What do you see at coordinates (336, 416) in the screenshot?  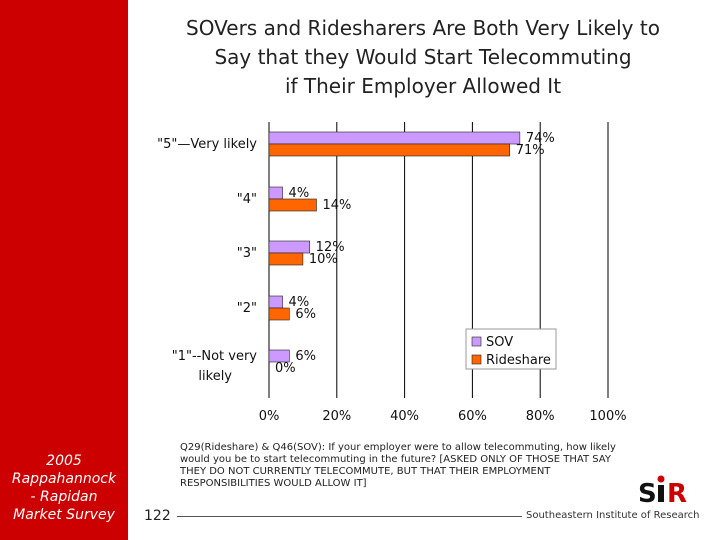 I see `x-tick-label: 20%` at bounding box center [336, 416].